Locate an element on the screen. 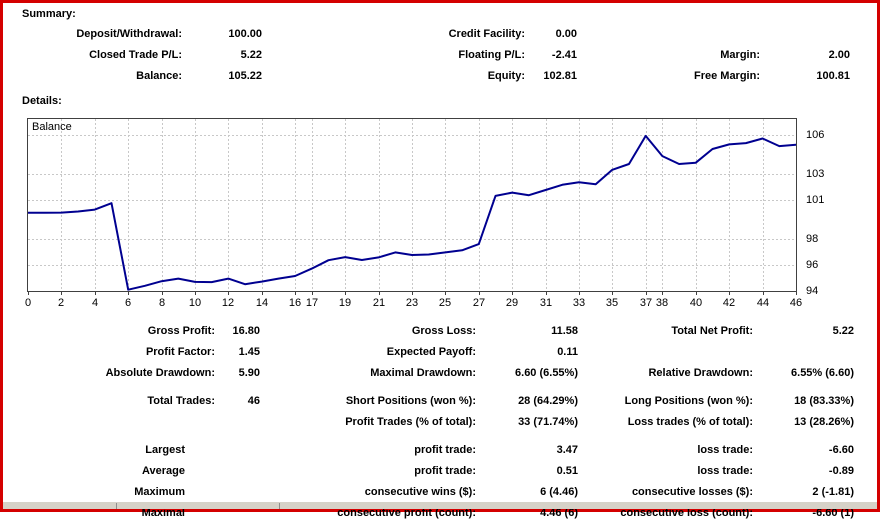 The width and height of the screenshot is (880, 524). x-axis-tick-label: 33 is located at coordinates (579, 303).